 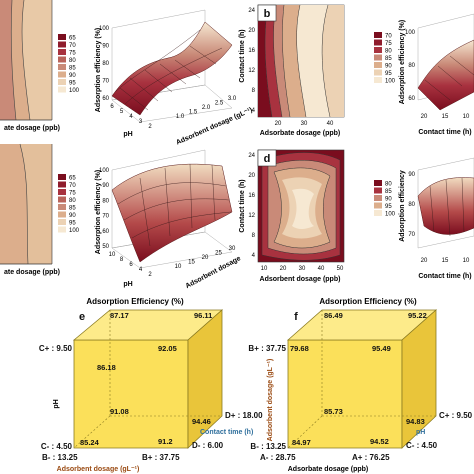 I want to click on cube-e-badge: e, so click(x=82, y=317).